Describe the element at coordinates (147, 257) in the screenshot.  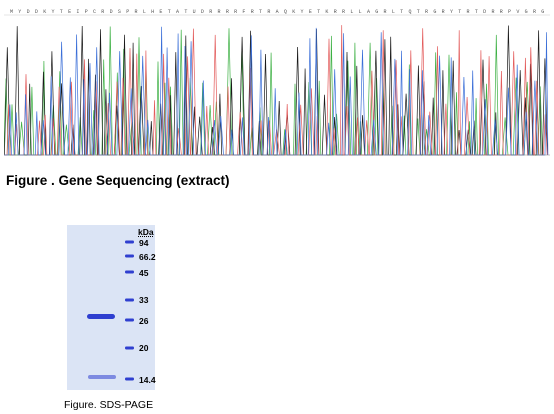
I see `marker-label-66: 66.2` at that location.